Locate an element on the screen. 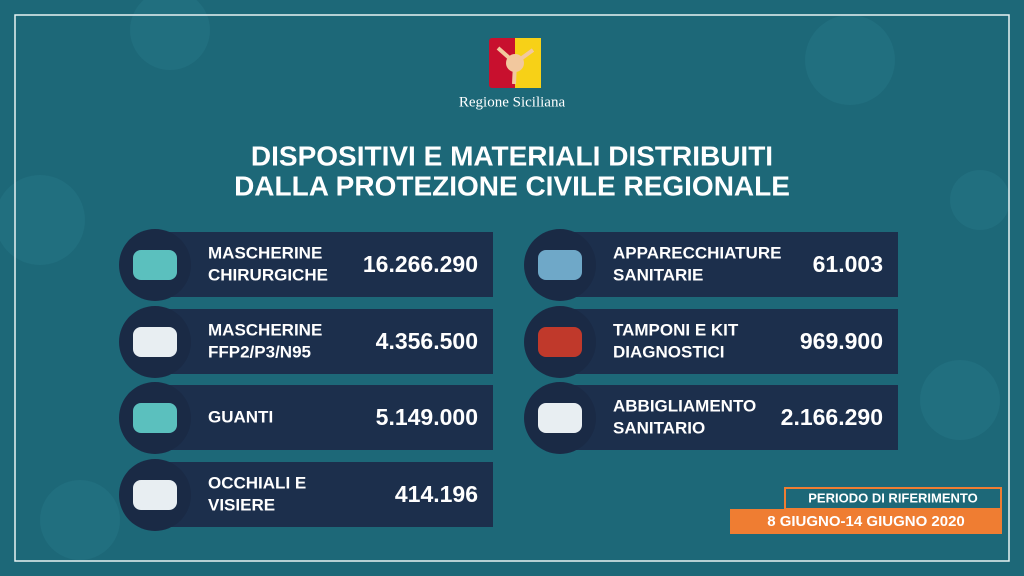 This screenshot has width=1024, height=576. item-value: 969.900 is located at coordinates (841, 341).